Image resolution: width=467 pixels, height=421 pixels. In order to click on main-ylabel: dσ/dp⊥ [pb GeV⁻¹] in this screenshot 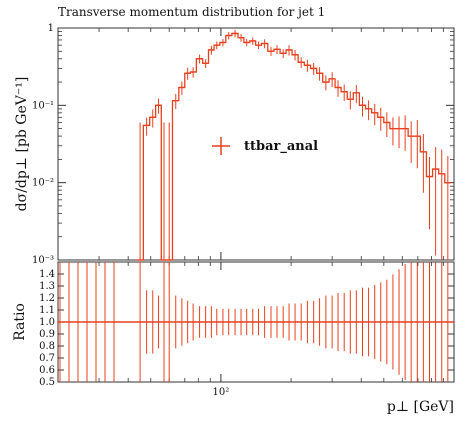, I will do `click(22, 144)`.